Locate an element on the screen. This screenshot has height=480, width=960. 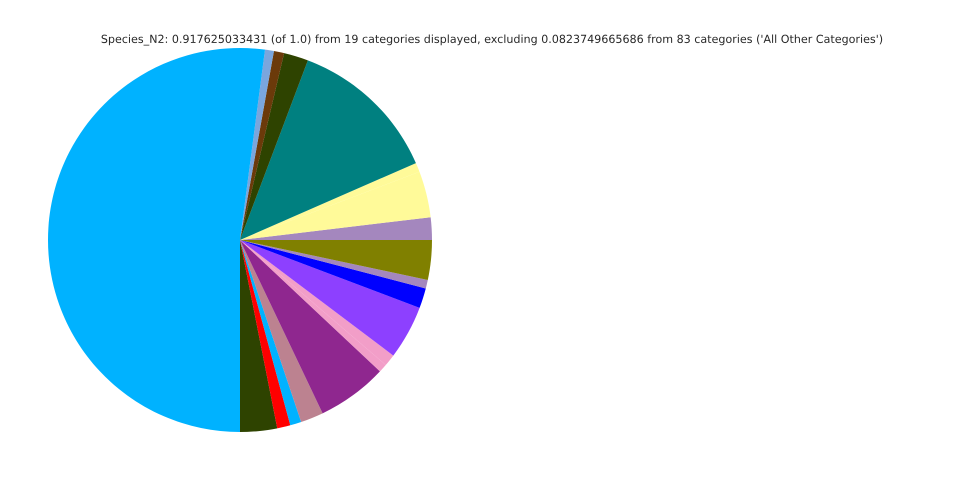
text: Species_N2: 0.917625033431 (of 1.0) from 19 categories displayed, excluding 0.0823749665686 from 83 categories ('All Other Categories') is located at coordinates (492, 40).